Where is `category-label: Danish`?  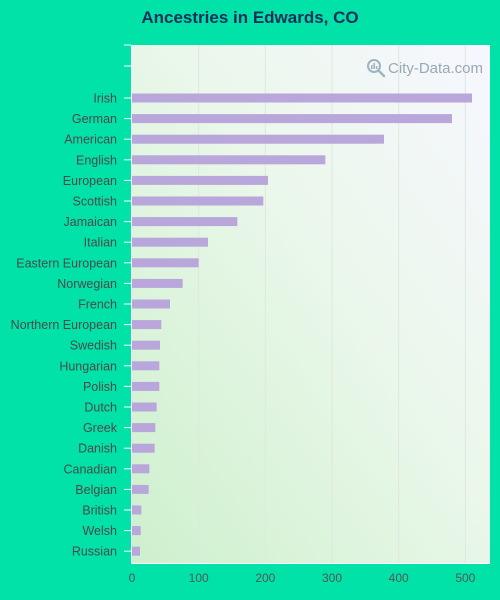
category-label: Danish is located at coordinates (97, 449).